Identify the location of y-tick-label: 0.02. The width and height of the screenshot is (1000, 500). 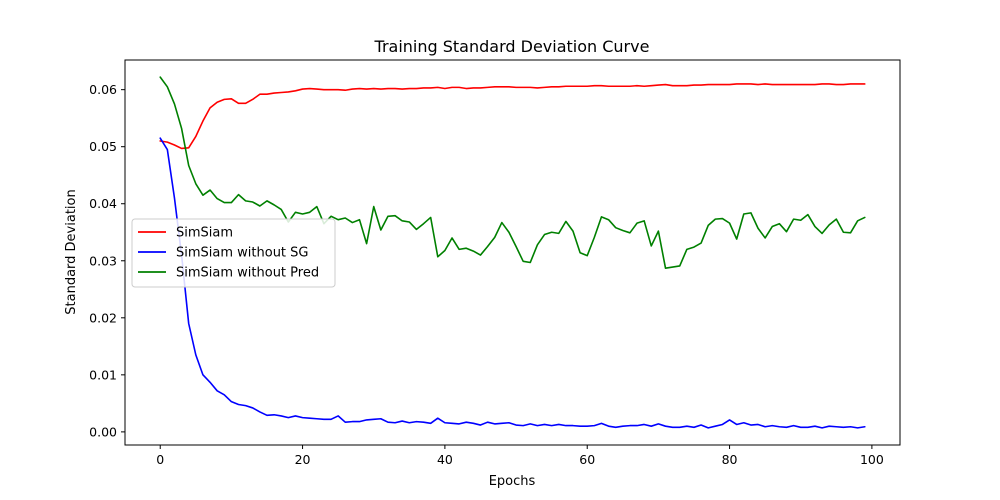
(103, 317).